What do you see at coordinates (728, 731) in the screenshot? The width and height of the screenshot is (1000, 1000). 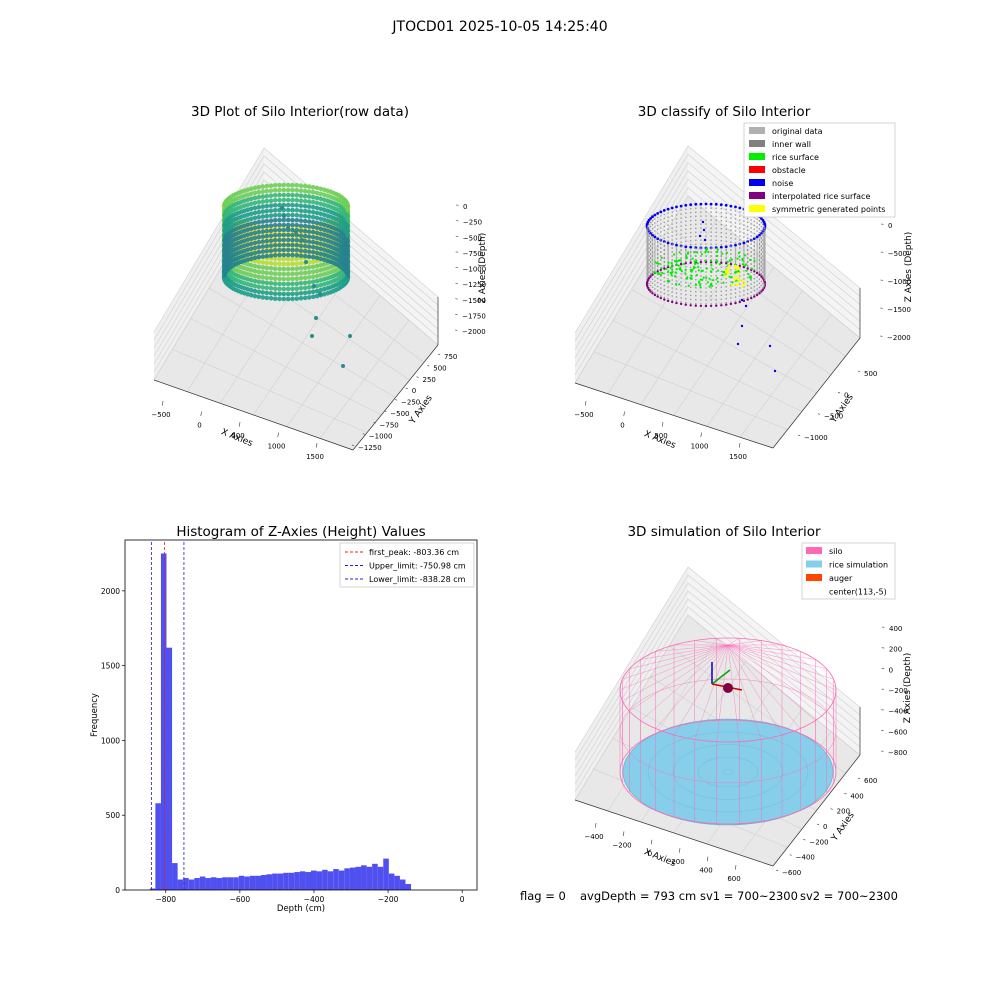 I see `silo-simulation` at bounding box center [728, 731].